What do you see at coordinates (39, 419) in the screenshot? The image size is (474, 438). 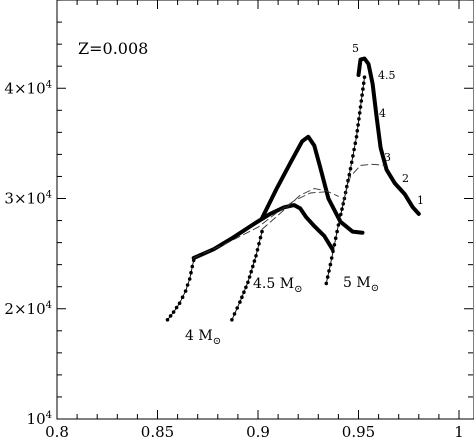 I see `y-tick-label: 104` at bounding box center [39, 419].